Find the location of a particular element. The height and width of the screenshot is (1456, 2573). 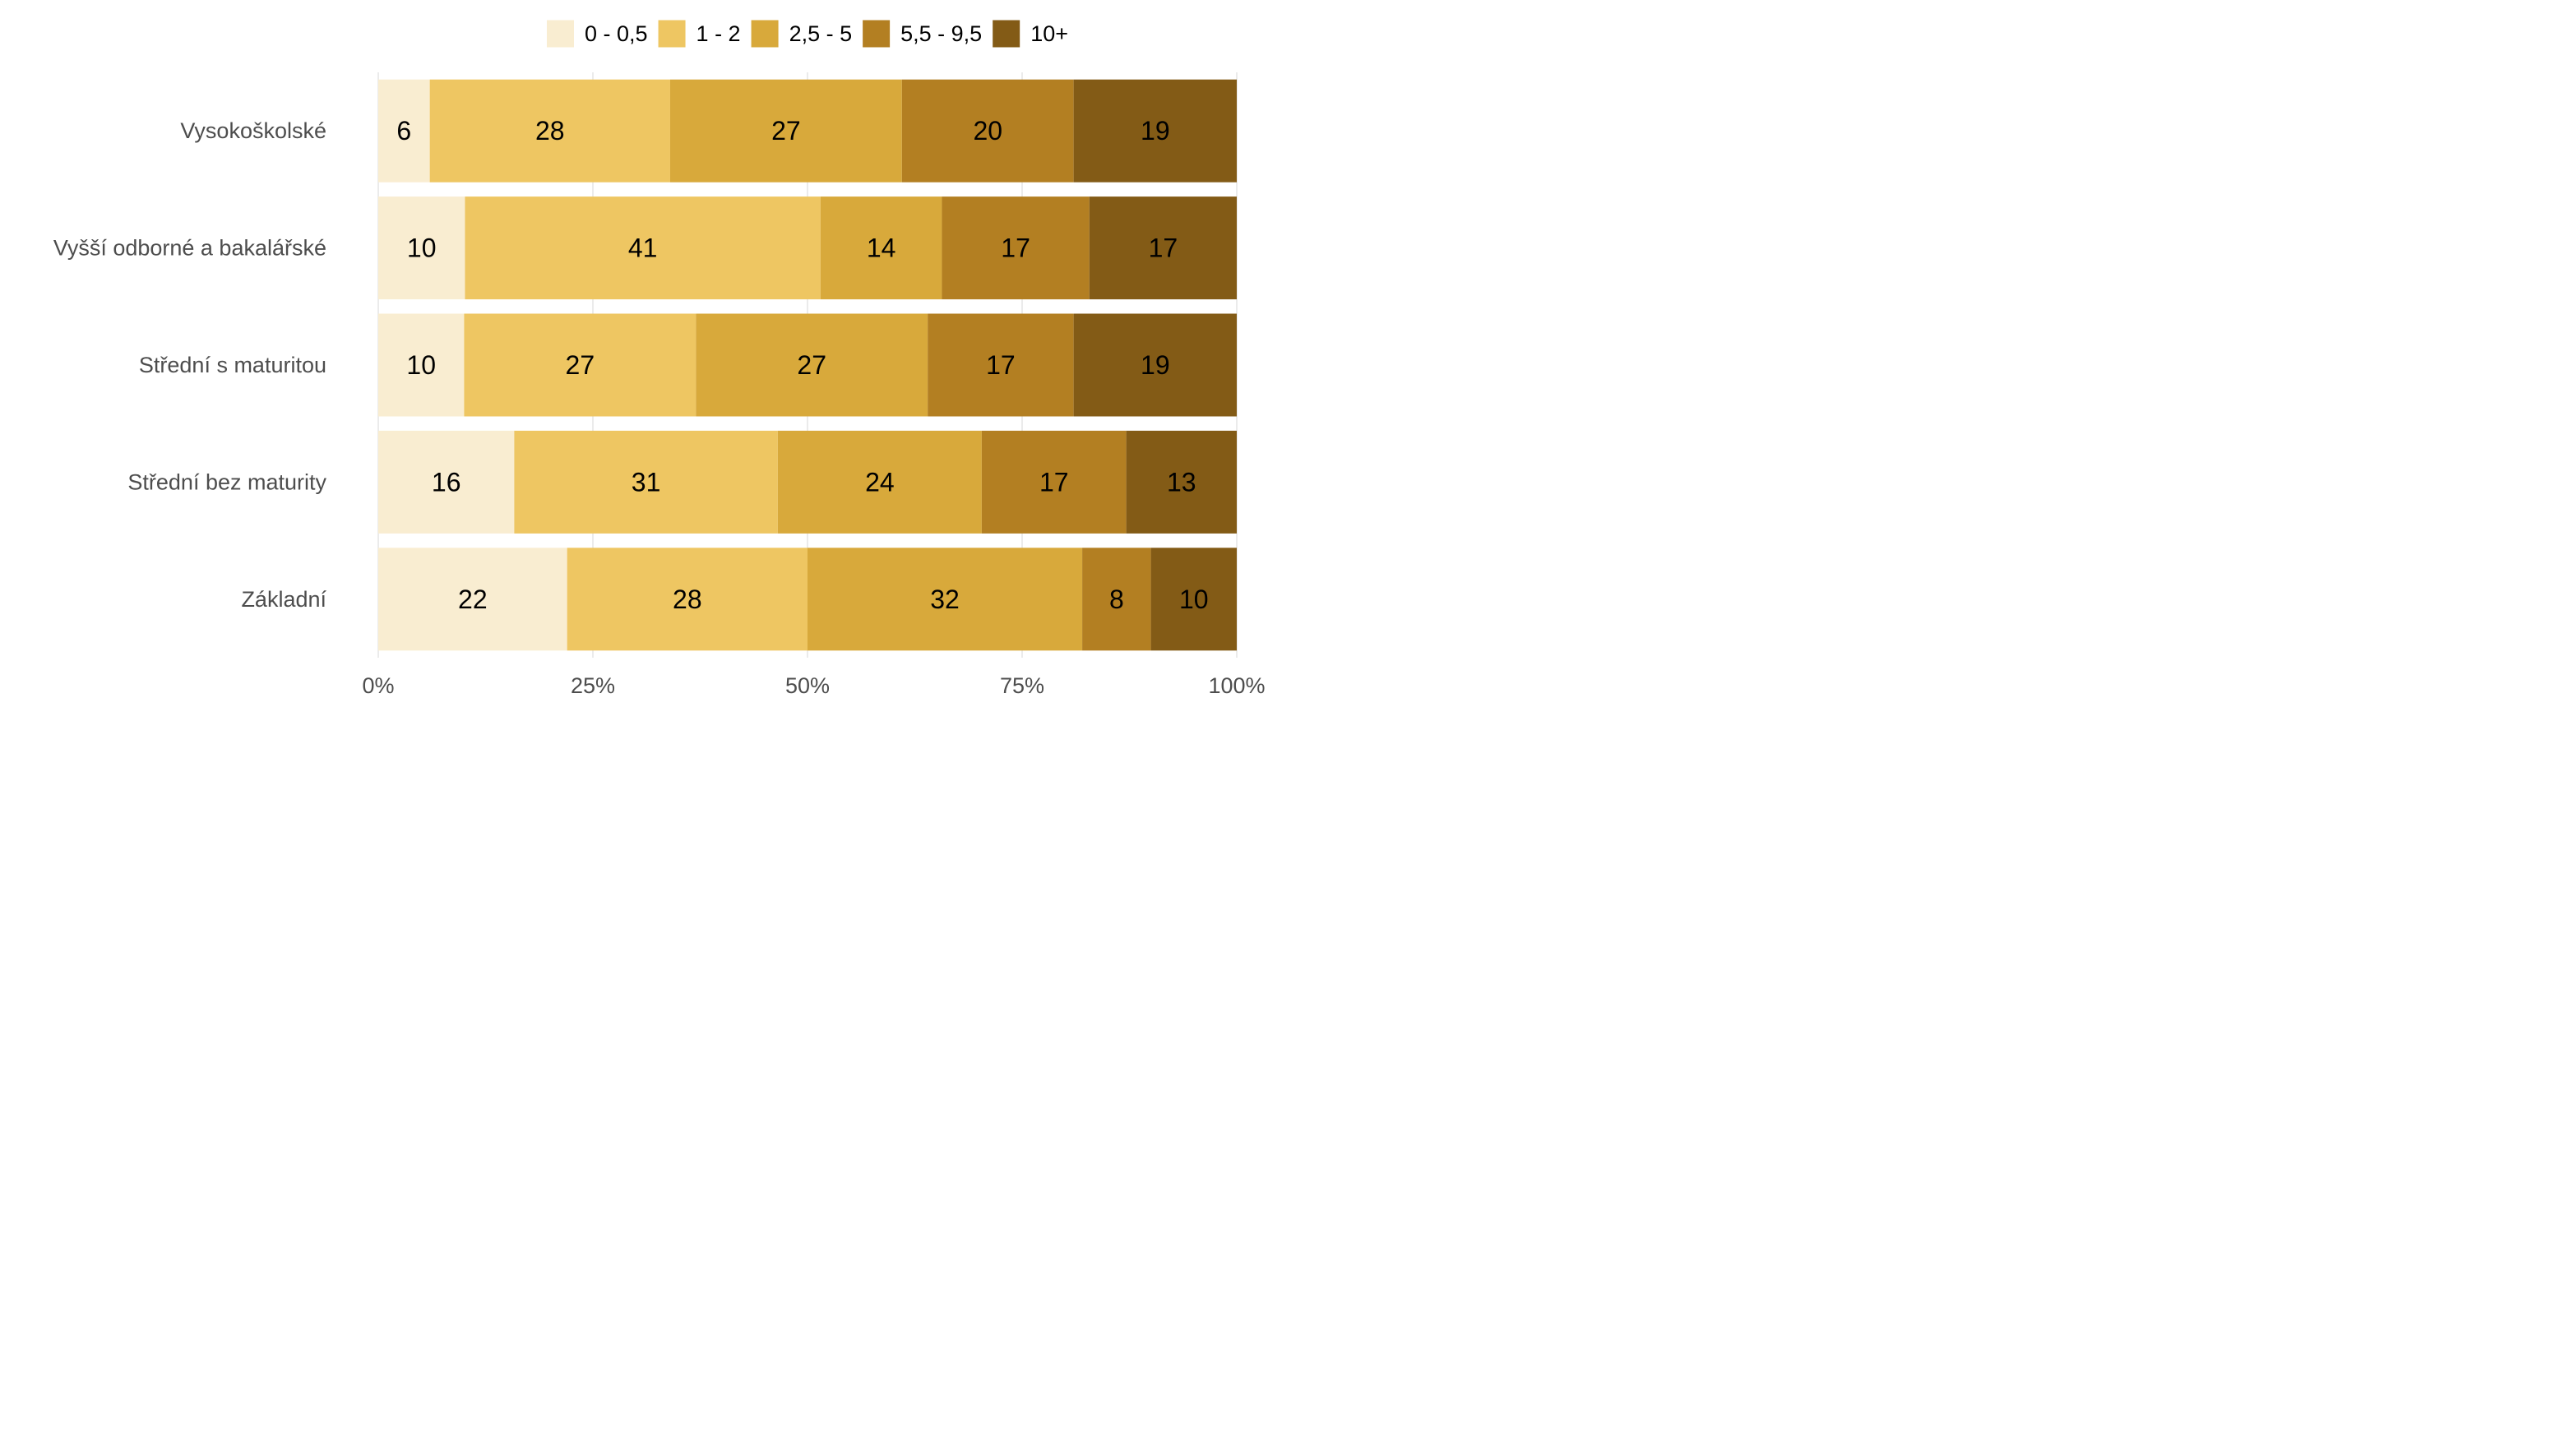

legend-label: 1 - 2 is located at coordinates (718, 33).